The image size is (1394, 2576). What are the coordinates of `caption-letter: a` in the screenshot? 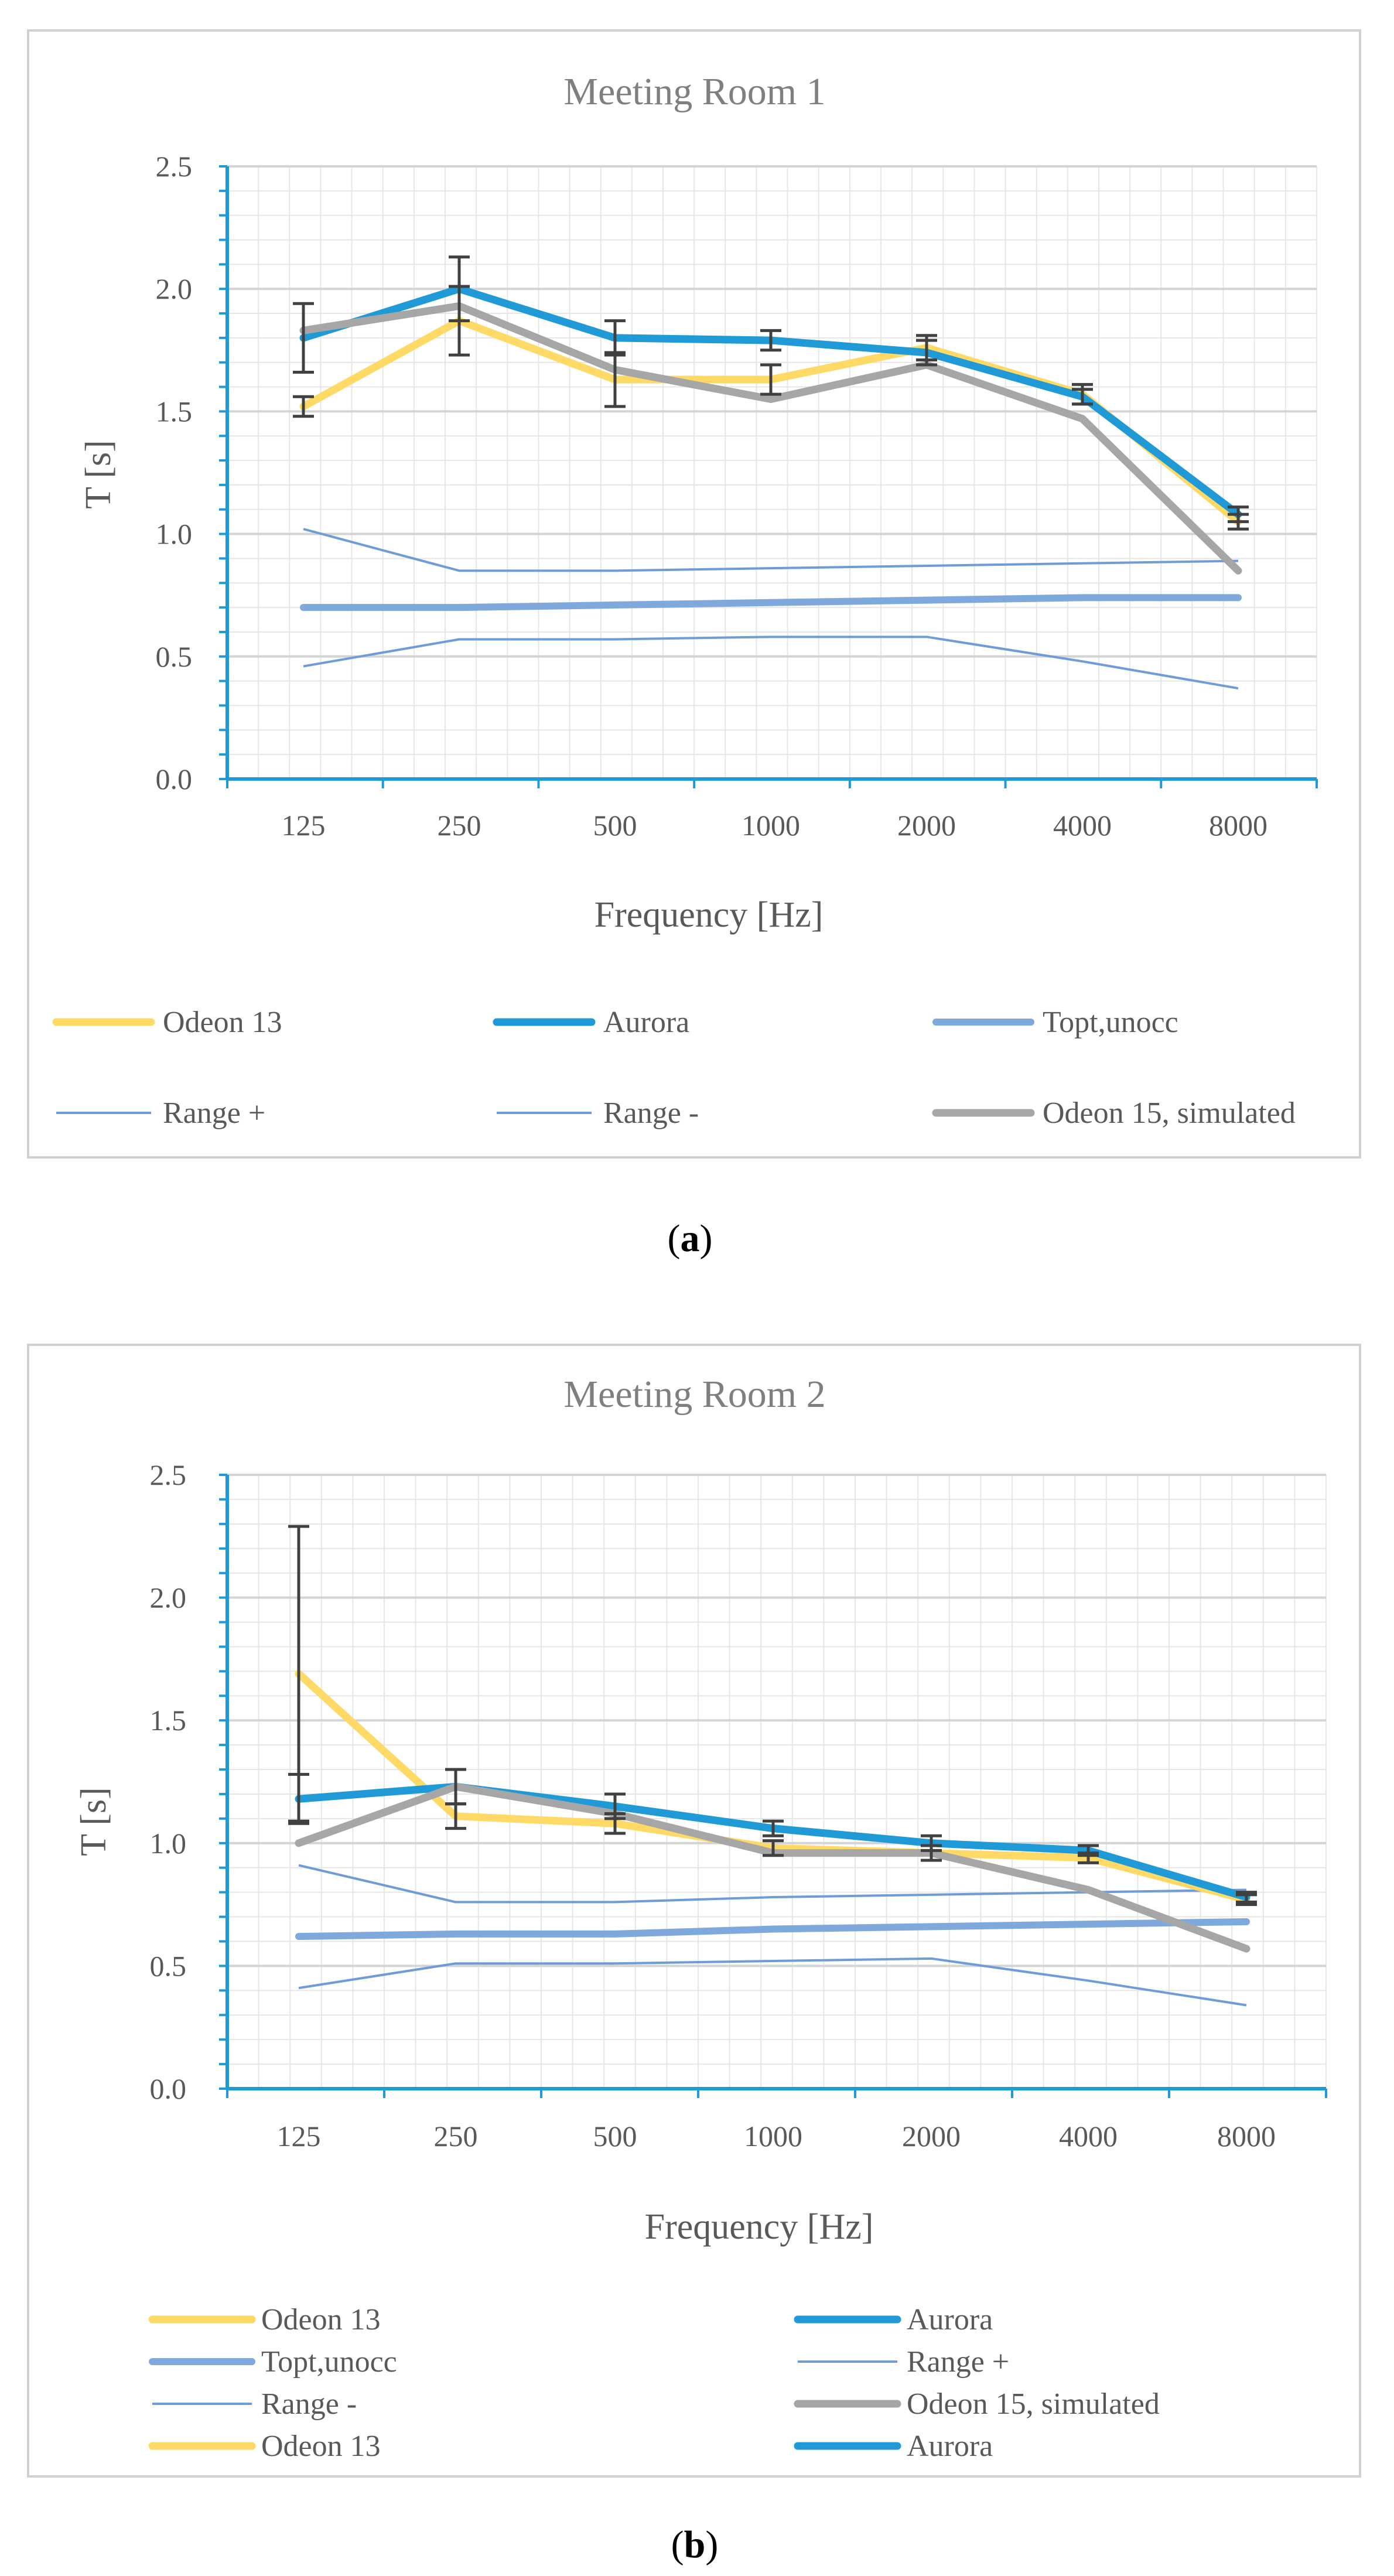 It's located at (690, 1238).